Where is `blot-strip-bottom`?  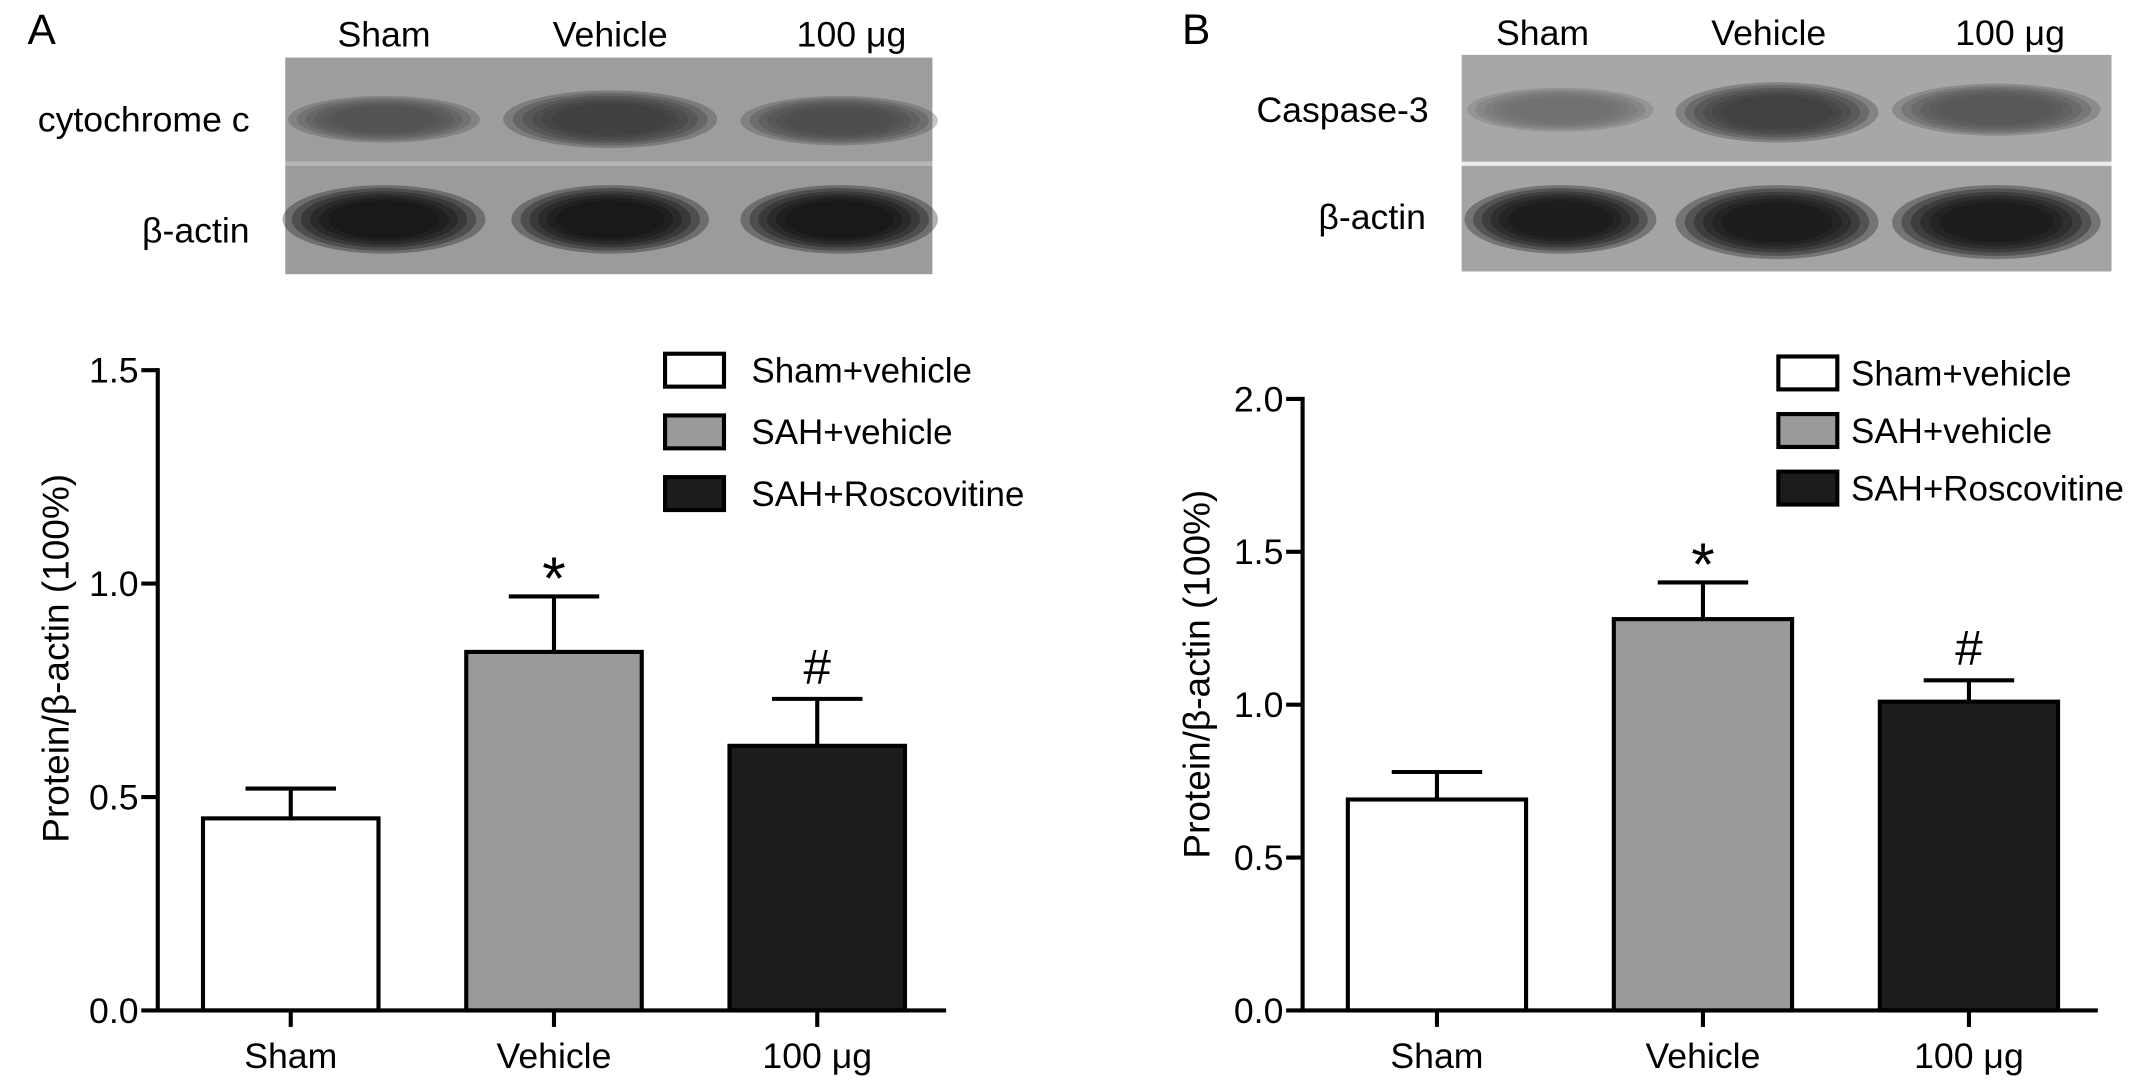
blot-strip-bottom is located at coordinates (609, 220).